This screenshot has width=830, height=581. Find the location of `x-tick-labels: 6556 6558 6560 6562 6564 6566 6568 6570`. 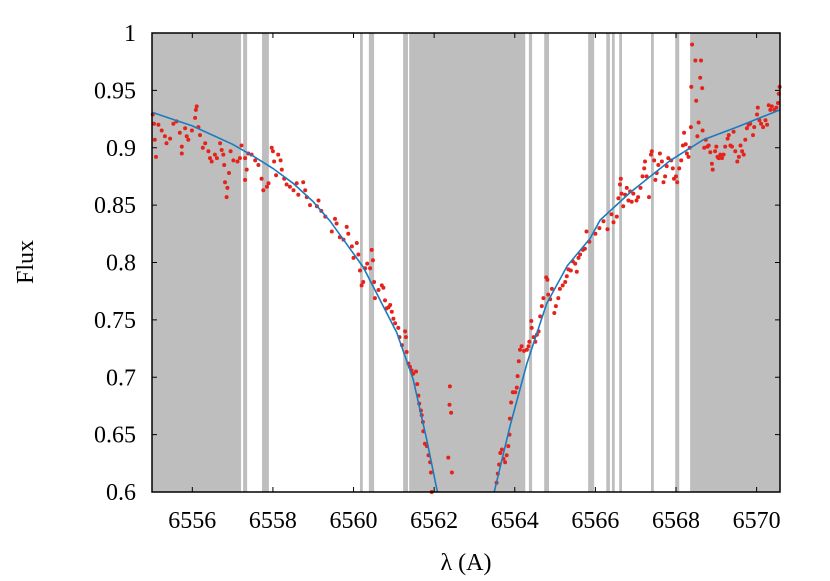

x-tick-labels: 6556 6558 6560 6562 6564 6566 6568 6570 is located at coordinates (474, 521).